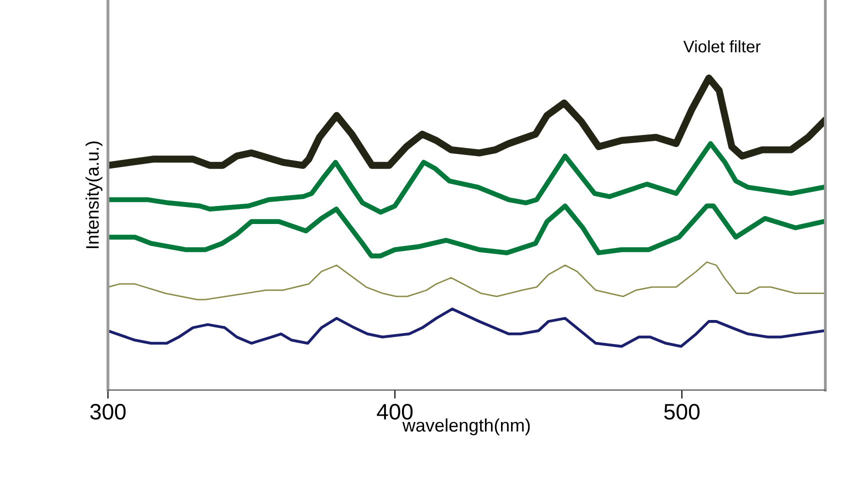  What do you see at coordinates (108, 412) in the screenshot?
I see `x-tick-label: 300` at bounding box center [108, 412].